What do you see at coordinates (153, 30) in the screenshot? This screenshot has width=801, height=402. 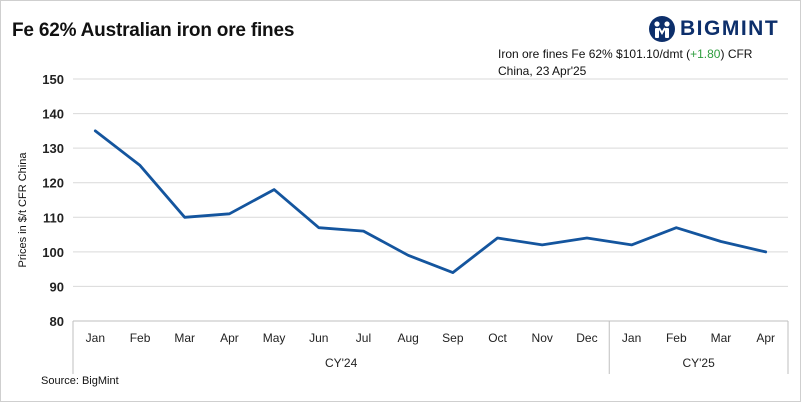 I see `chart-title: Fe 62% Australian iron ore fines` at bounding box center [153, 30].